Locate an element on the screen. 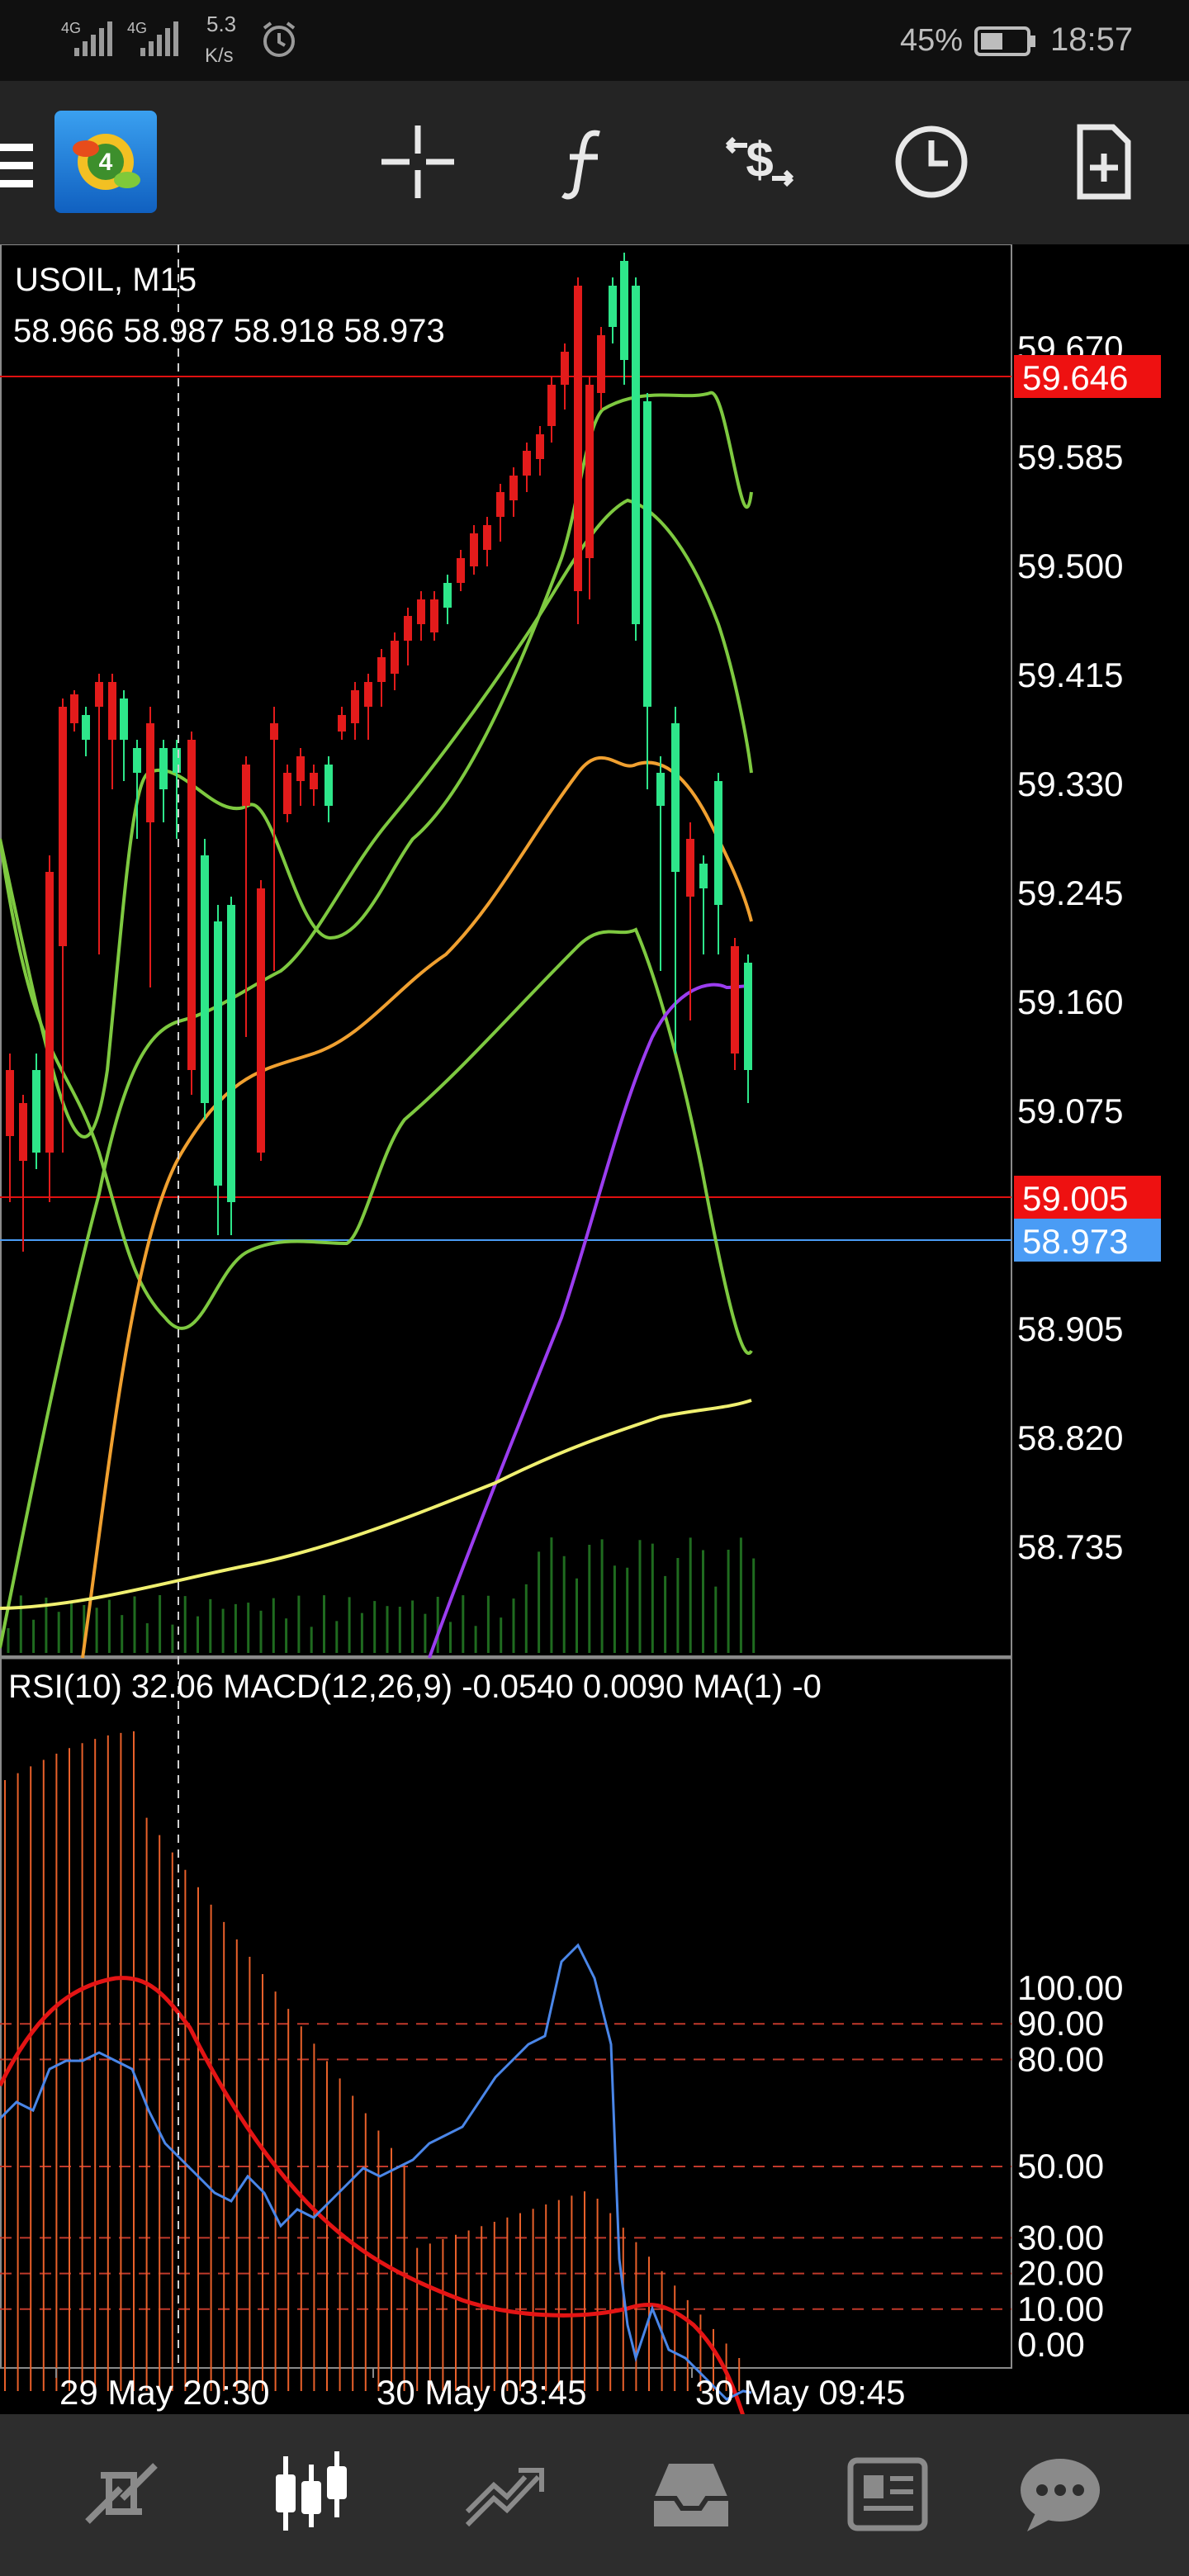  nav-messages is located at coordinates (1059, 2493).